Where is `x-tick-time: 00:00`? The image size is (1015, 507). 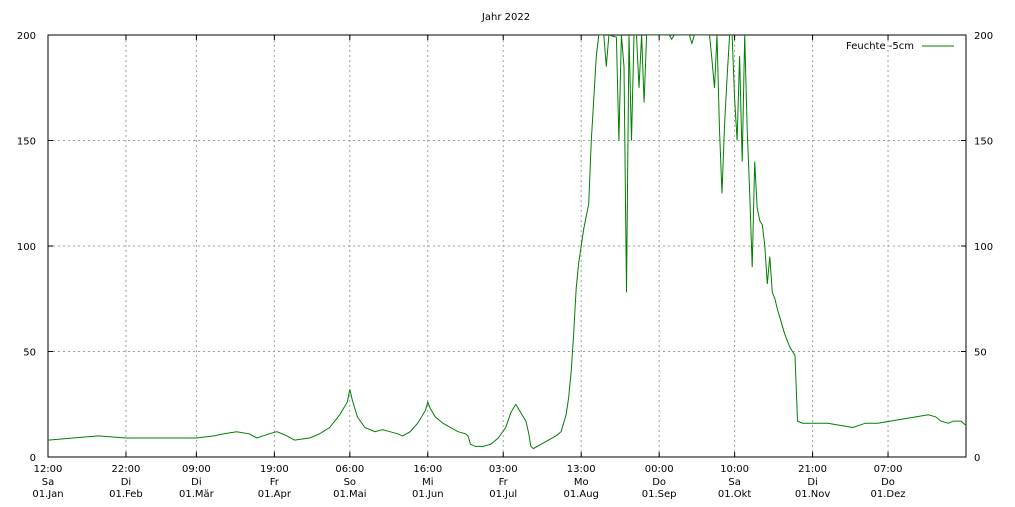 x-tick-time: 00:00 is located at coordinates (659, 469).